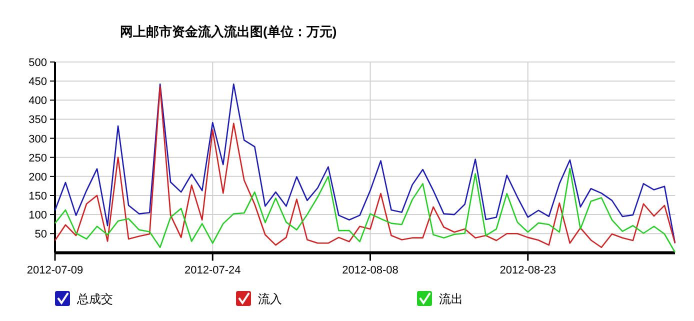 This screenshot has height=321, width=694. I want to click on x-tick-label: 2012-08-23, so click(528, 270).